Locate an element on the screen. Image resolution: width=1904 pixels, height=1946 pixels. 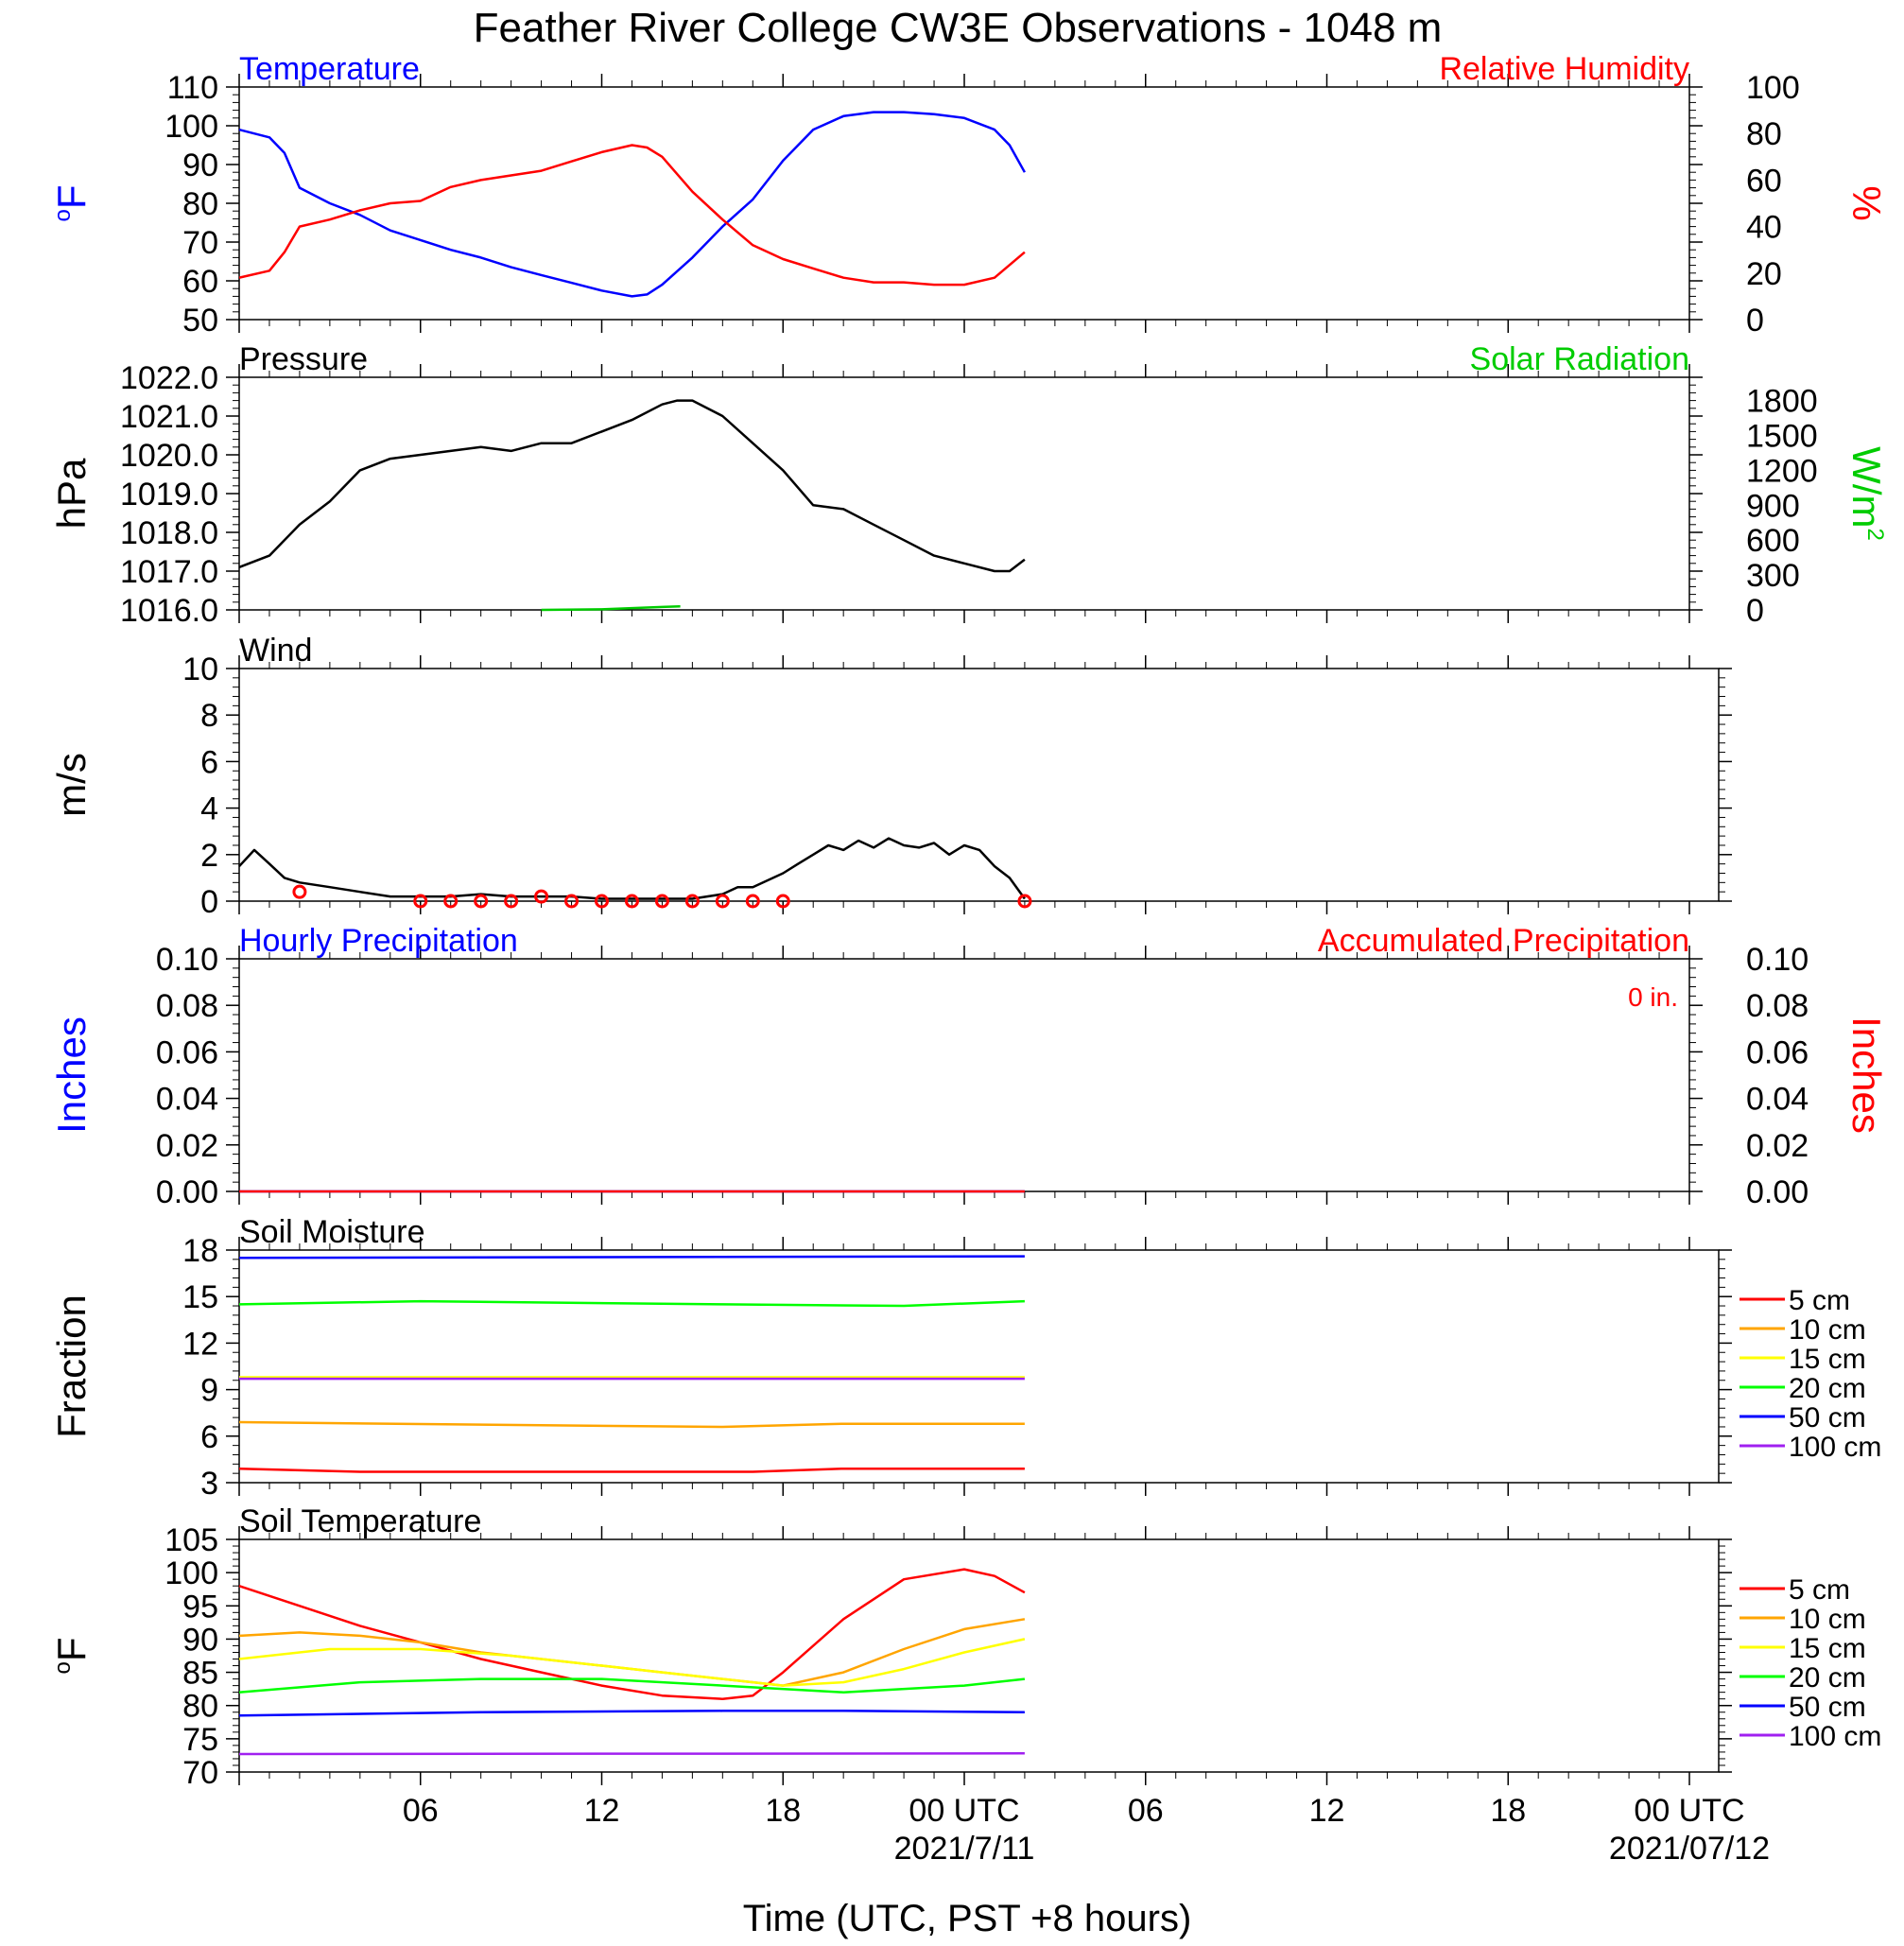
y-right-tick-label: 0 is located at coordinates (1755, 321).